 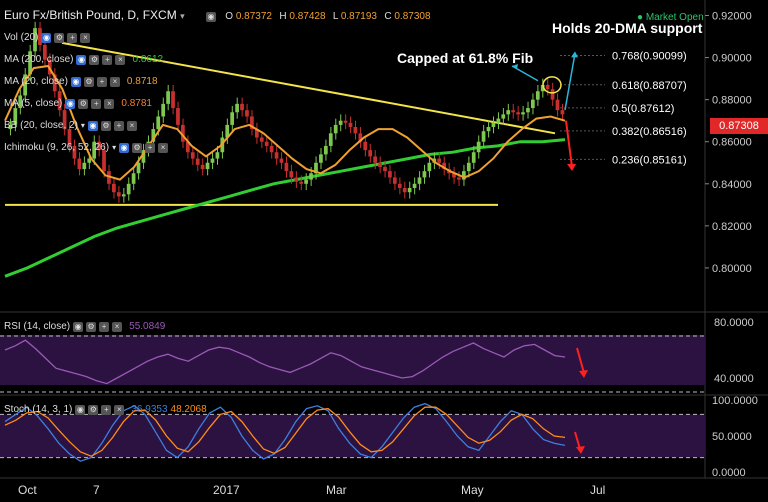 What do you see at coordinates (226, 490) in the screenshot?
I see `x-axis-label: 2017` at bounding box center [226, 490].